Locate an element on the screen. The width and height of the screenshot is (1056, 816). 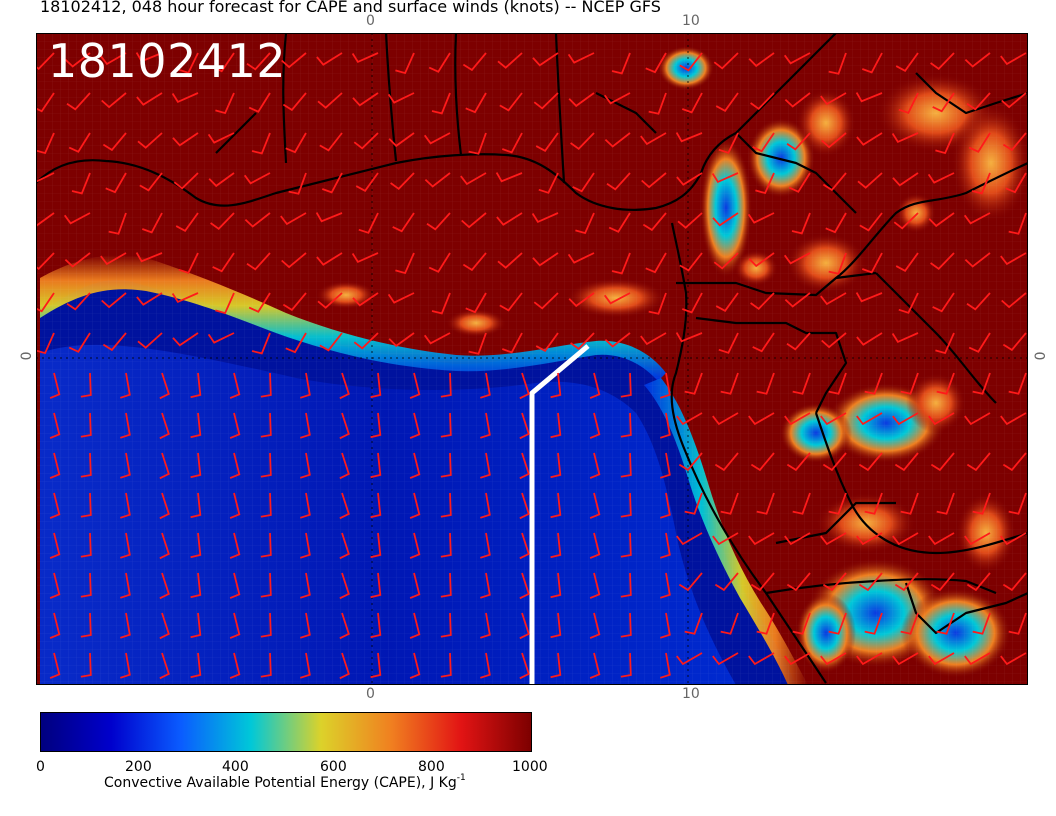
colorbar-tick-1000: 1000 is located at coordinates (530, 767).